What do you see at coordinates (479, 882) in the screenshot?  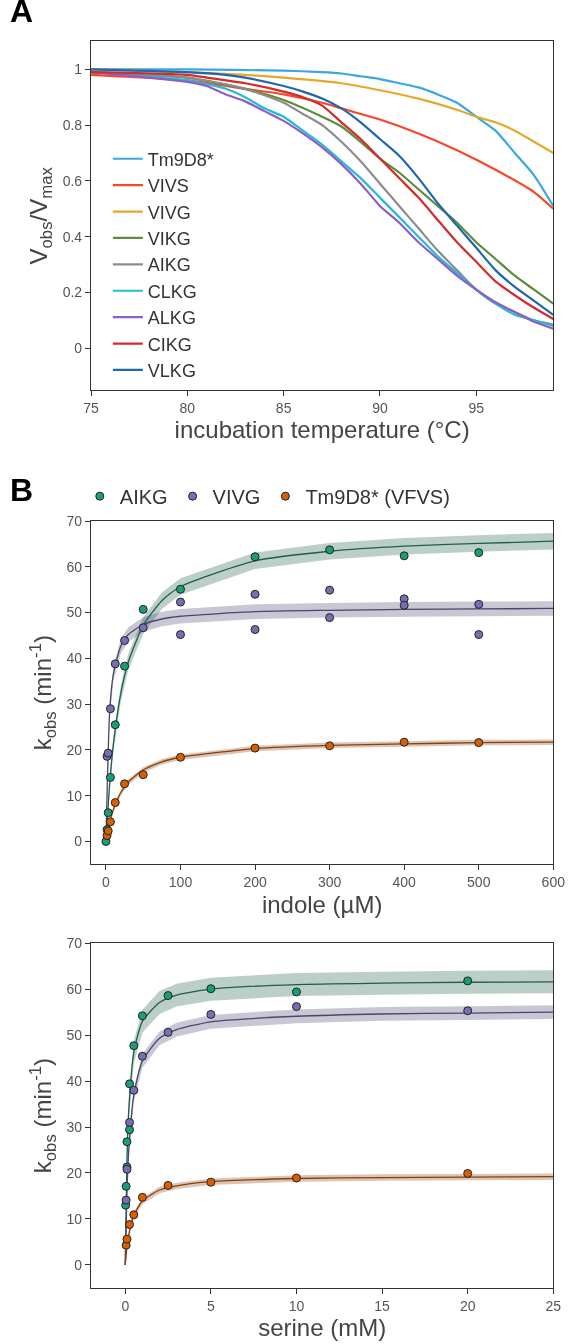 I see `x-tick-label: 500` at bounding box center [479, 882].